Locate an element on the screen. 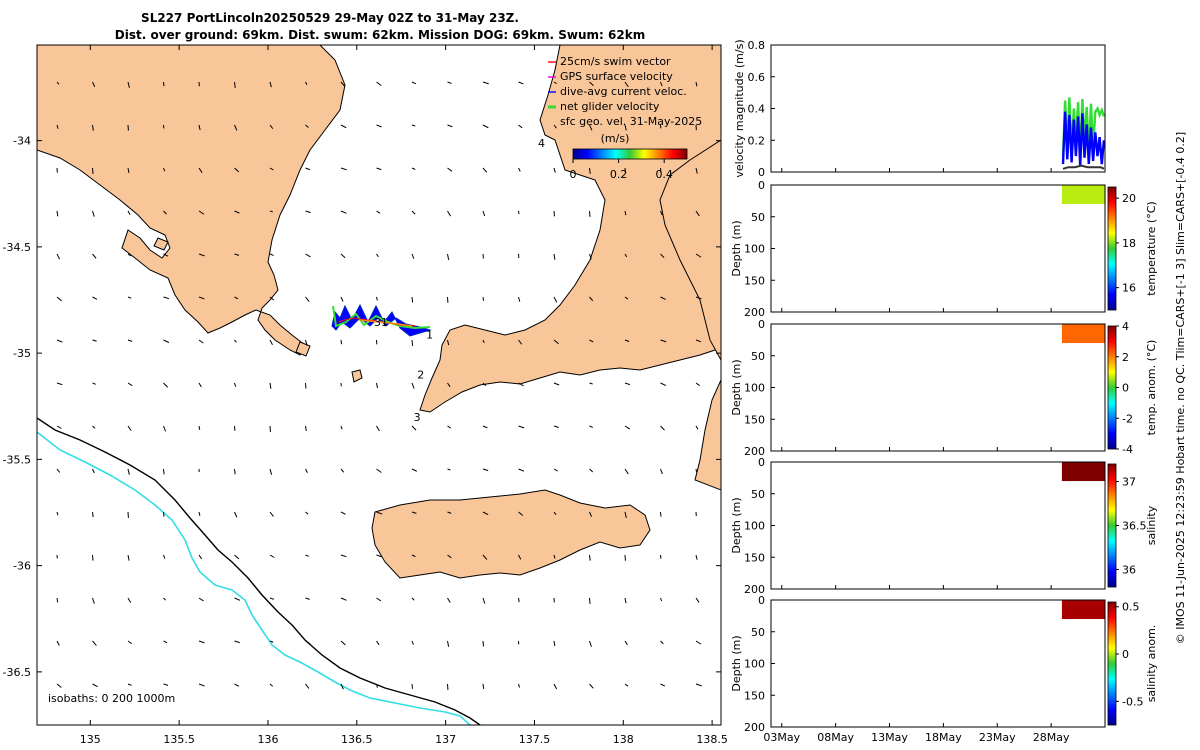  salinity-colorbar-tick-label: 36.5 is located at coordinates (1134, 526).